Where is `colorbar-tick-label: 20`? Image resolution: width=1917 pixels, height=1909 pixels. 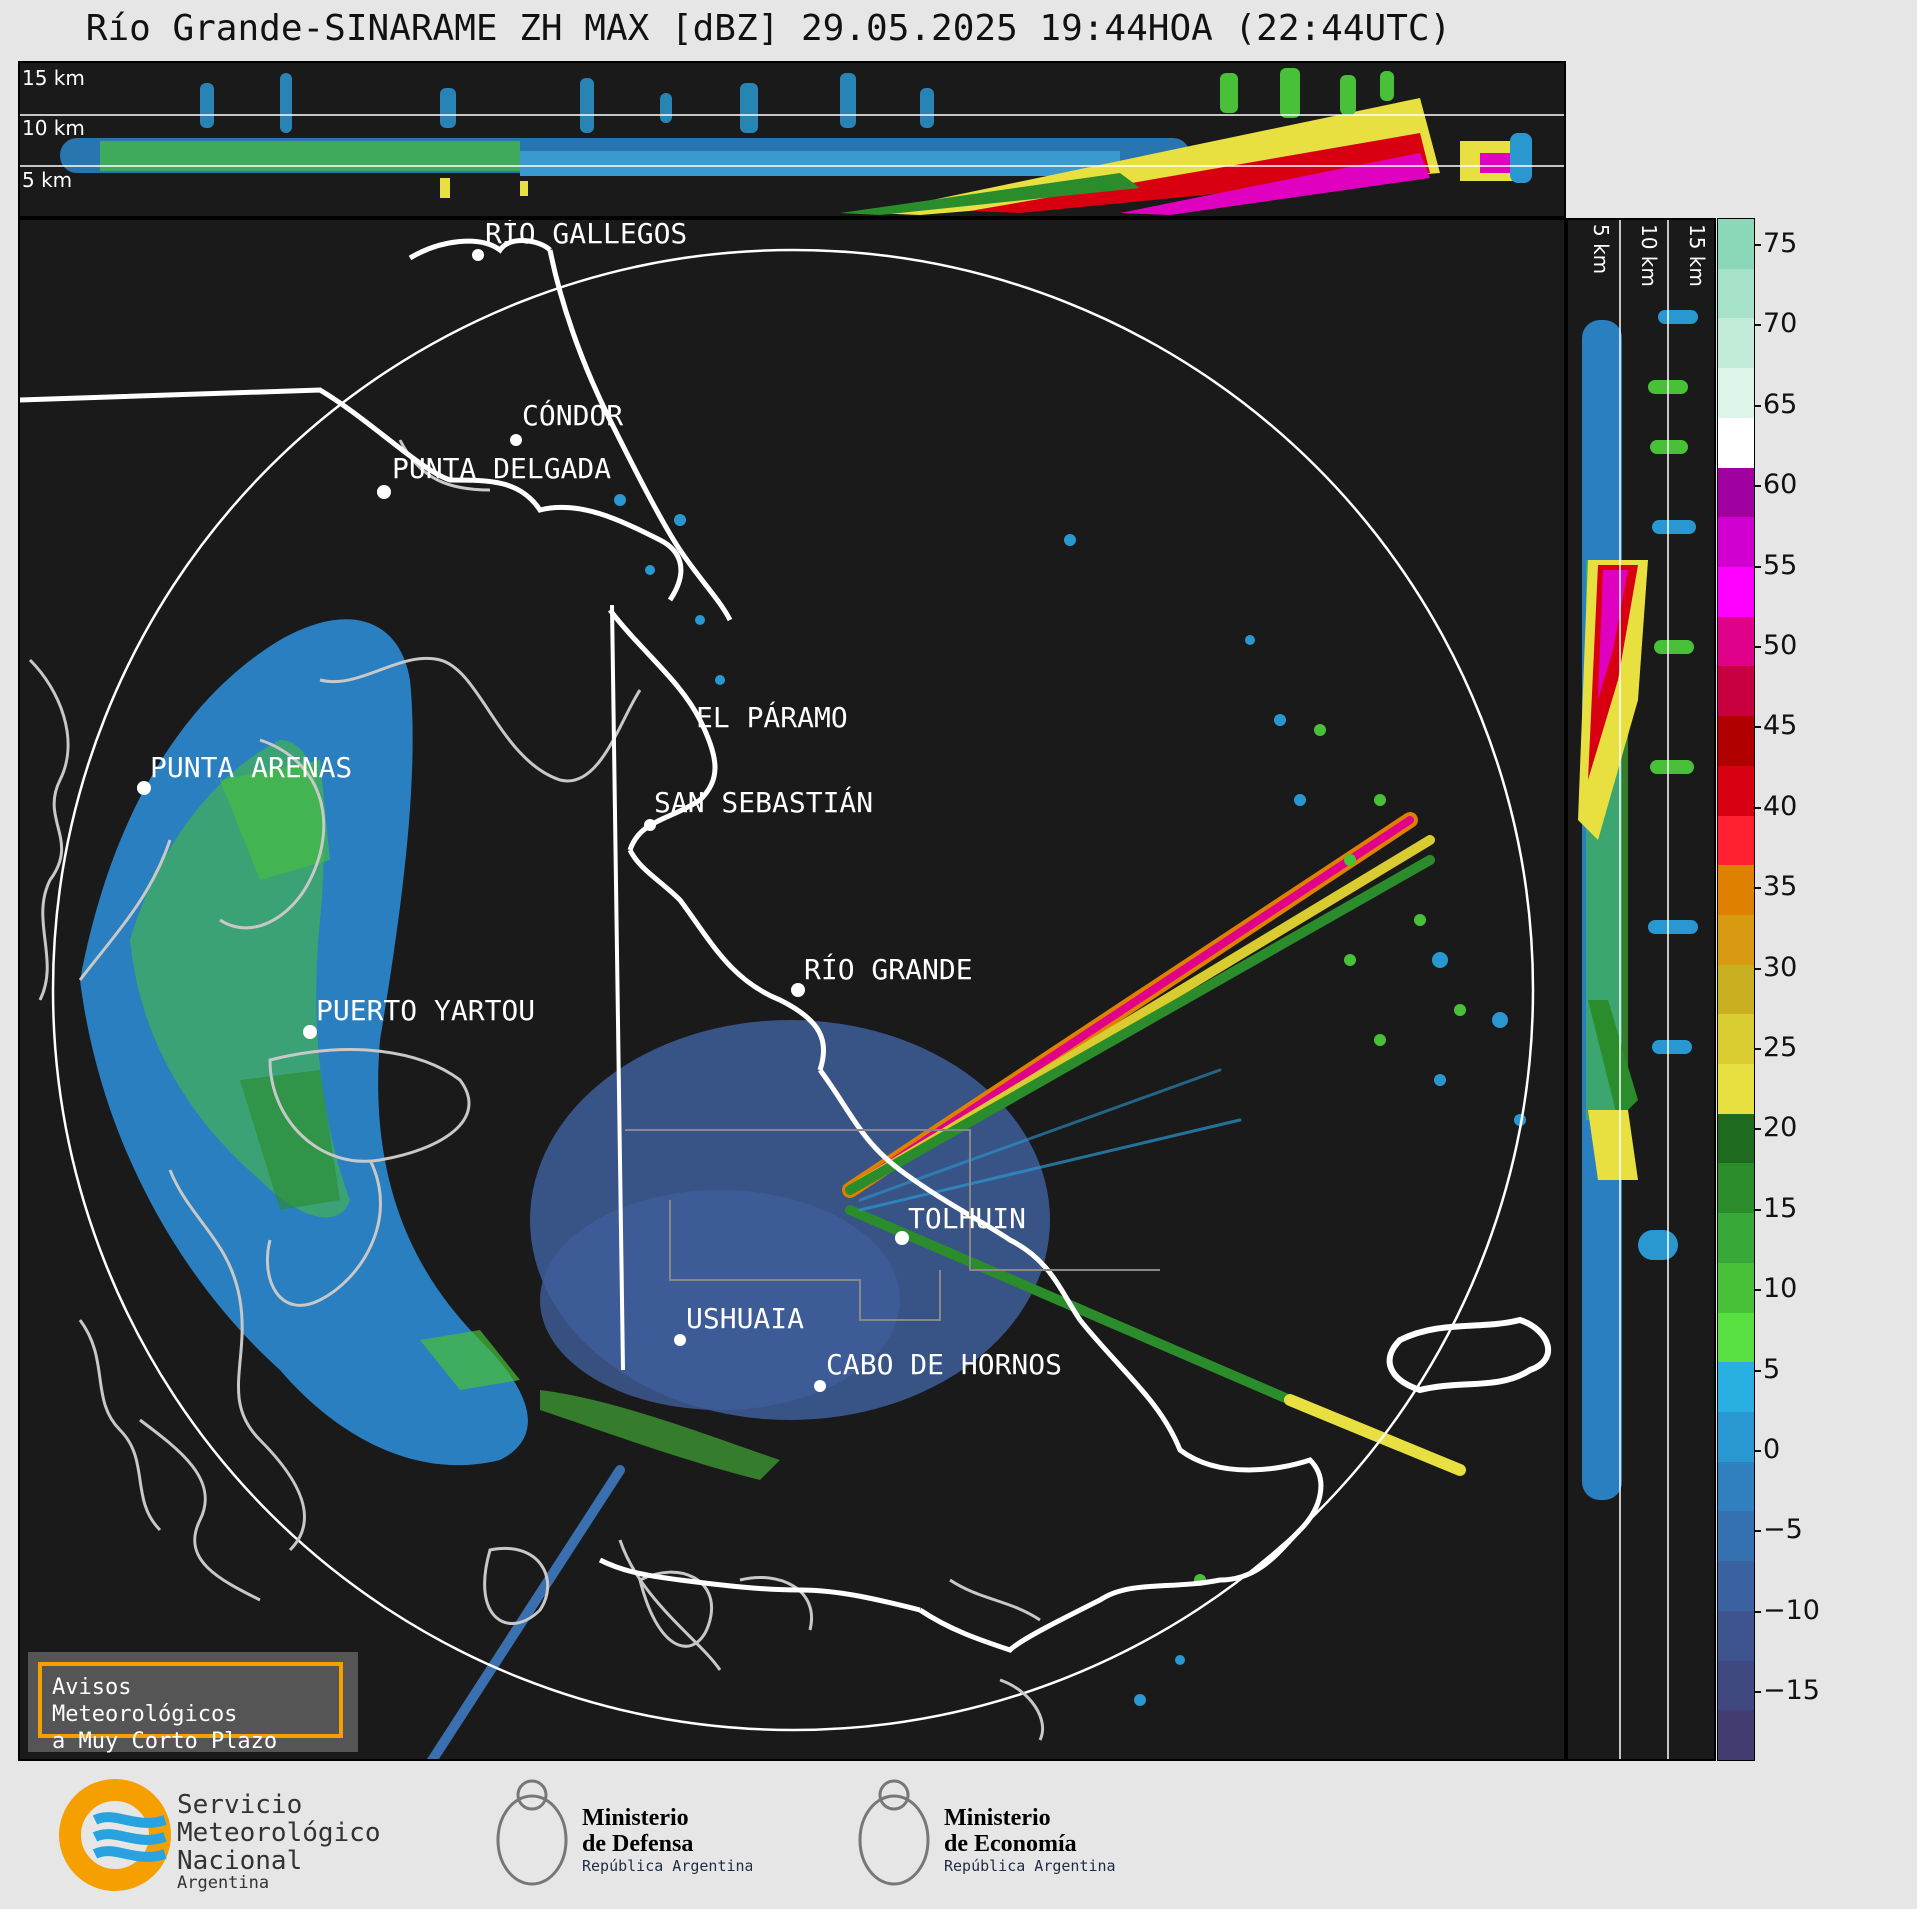 colorbar-tick-label: 20 is located at coordinates (1780, 1128).